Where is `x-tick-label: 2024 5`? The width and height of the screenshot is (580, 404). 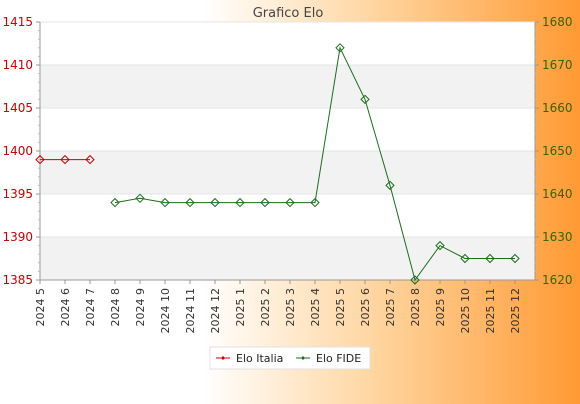
x-tick-label: 2024 5 is located at coordinates (40, 307).